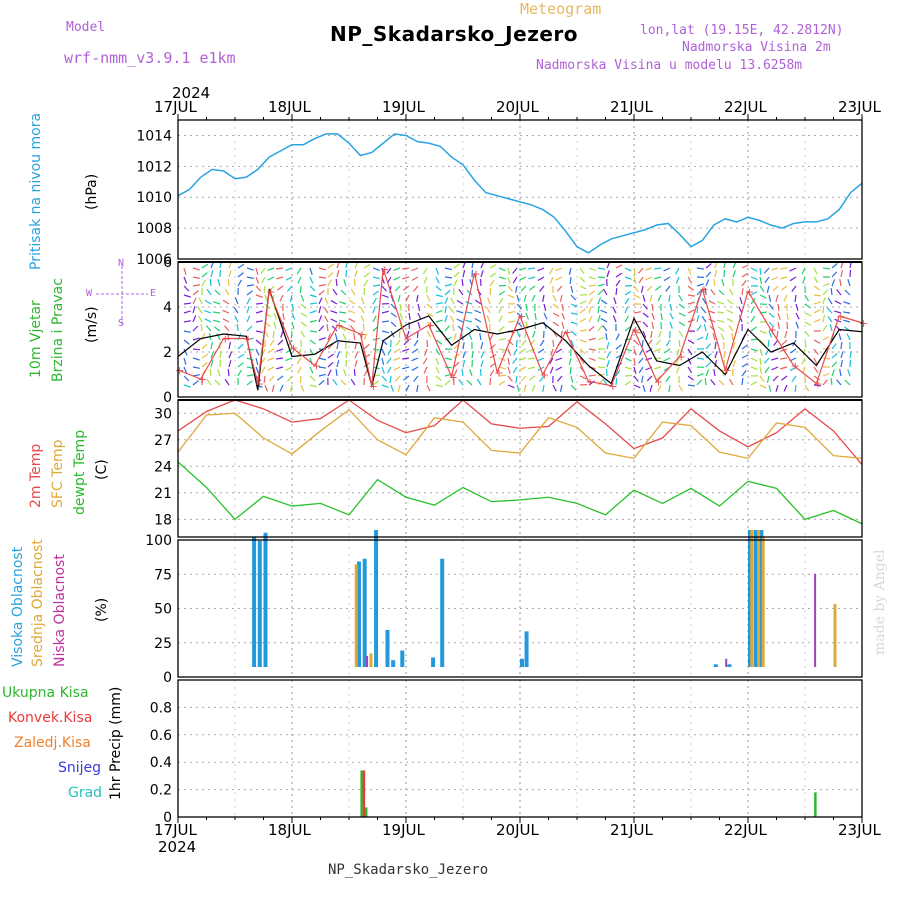  Describe the element at coordinates (158, 541) in the screenshot. I see `y-tick-label: 100` at that location.